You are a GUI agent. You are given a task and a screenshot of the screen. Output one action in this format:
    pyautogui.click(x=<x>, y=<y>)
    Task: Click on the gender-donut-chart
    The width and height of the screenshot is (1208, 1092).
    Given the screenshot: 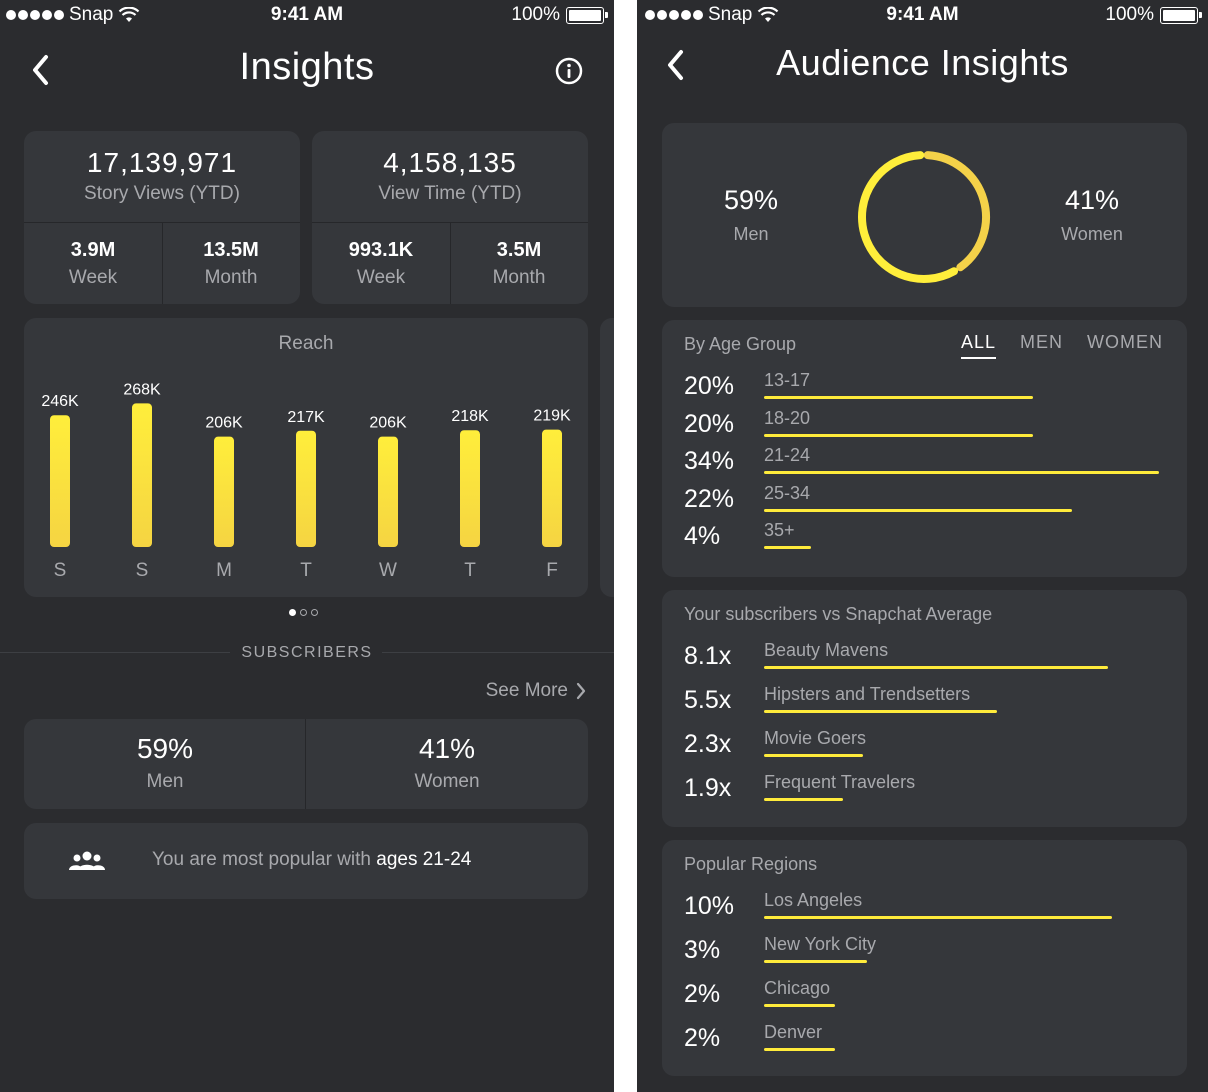 What is the action you would take?
    pyautogui.click(x=924, y=217)
    